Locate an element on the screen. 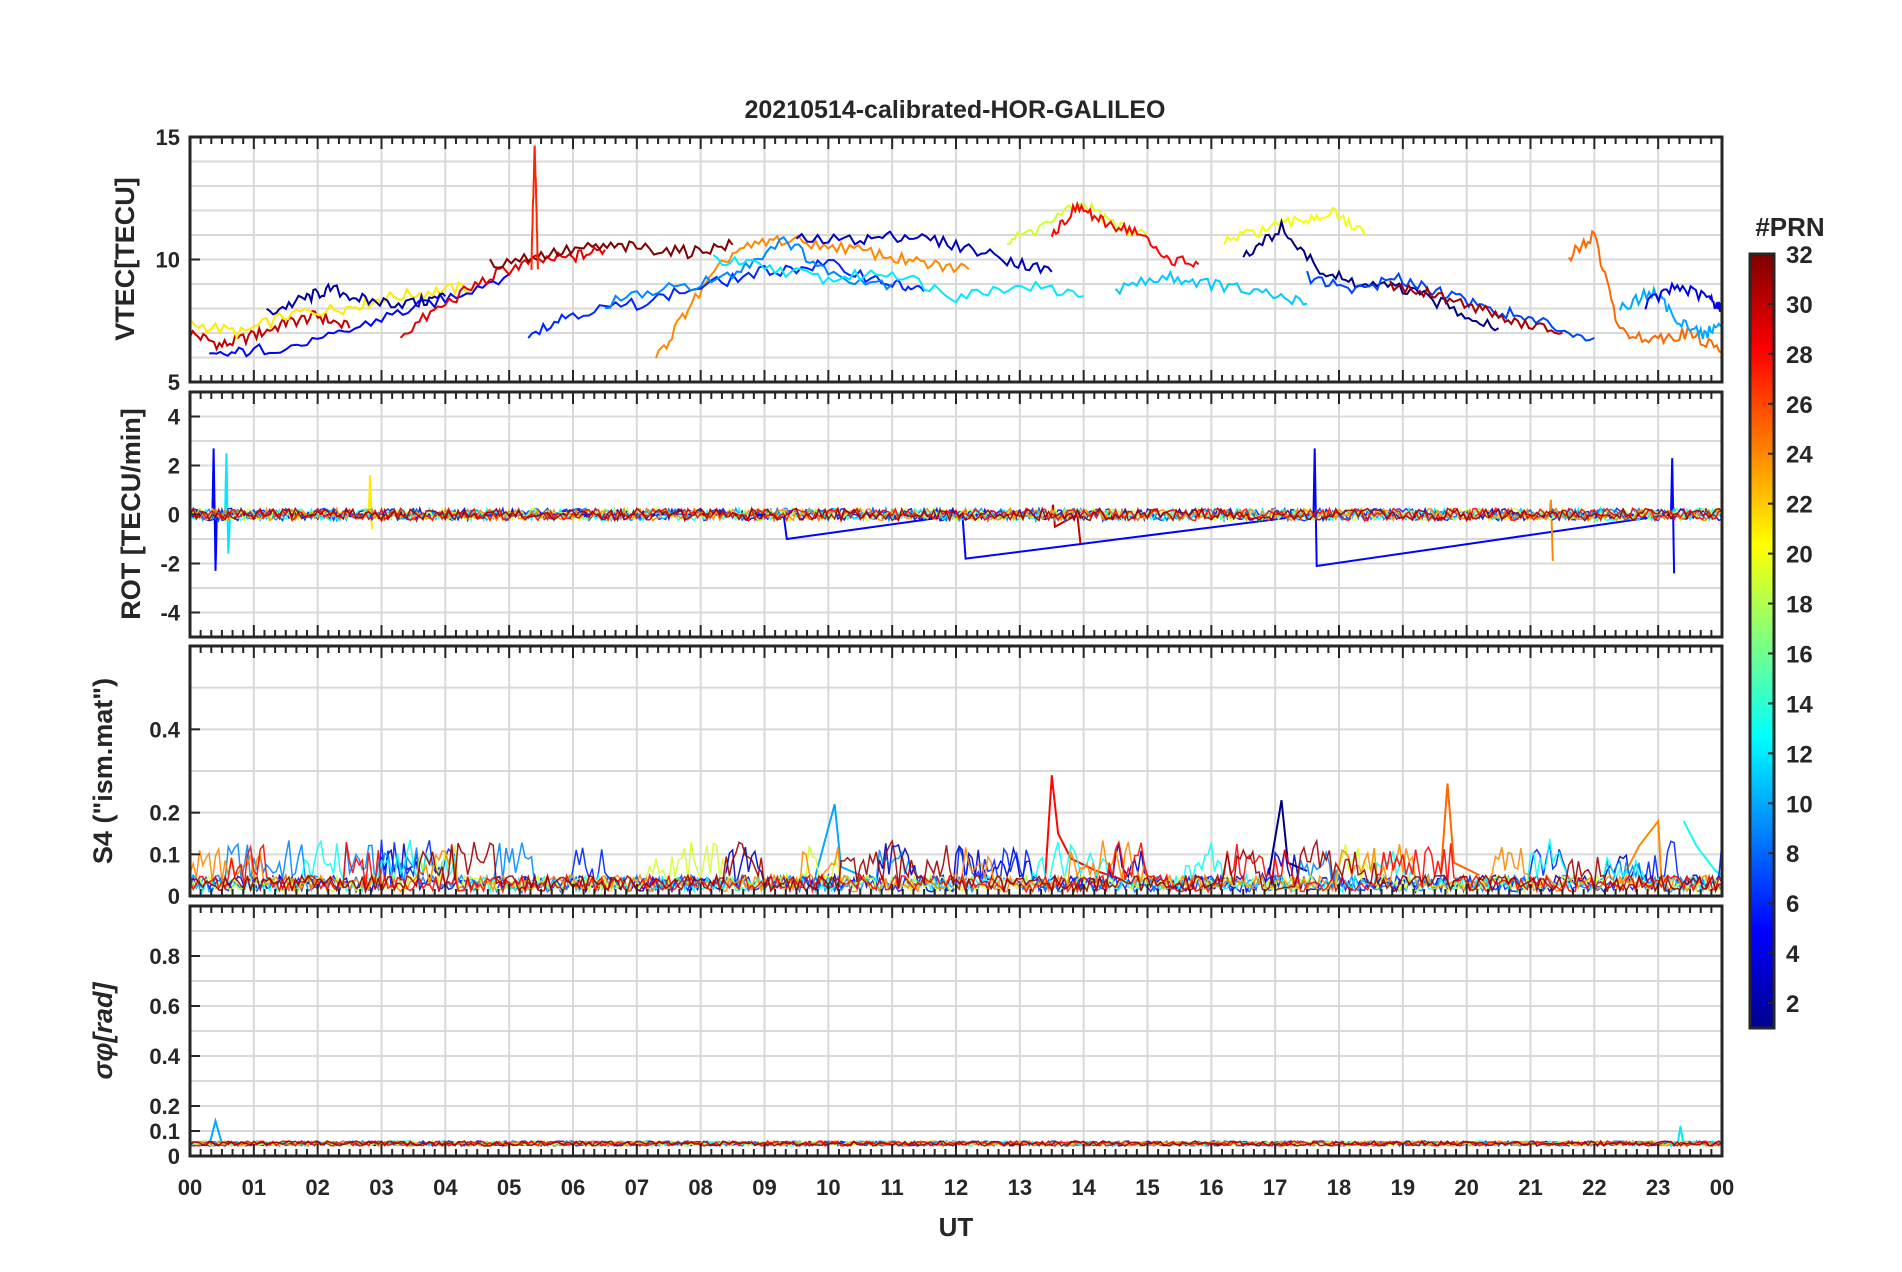 Image resolution: width=1902 pixels, height=1272 pixels. colorbar-tick-label: 18 is located at coordinates (1799, 605).